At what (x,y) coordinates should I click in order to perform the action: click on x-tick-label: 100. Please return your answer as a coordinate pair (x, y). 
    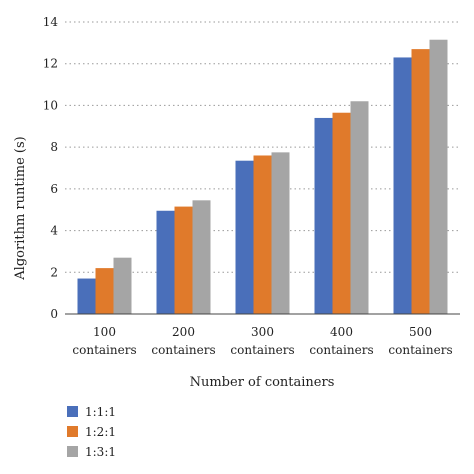
    Looking at the image, I should click on (104, 332).